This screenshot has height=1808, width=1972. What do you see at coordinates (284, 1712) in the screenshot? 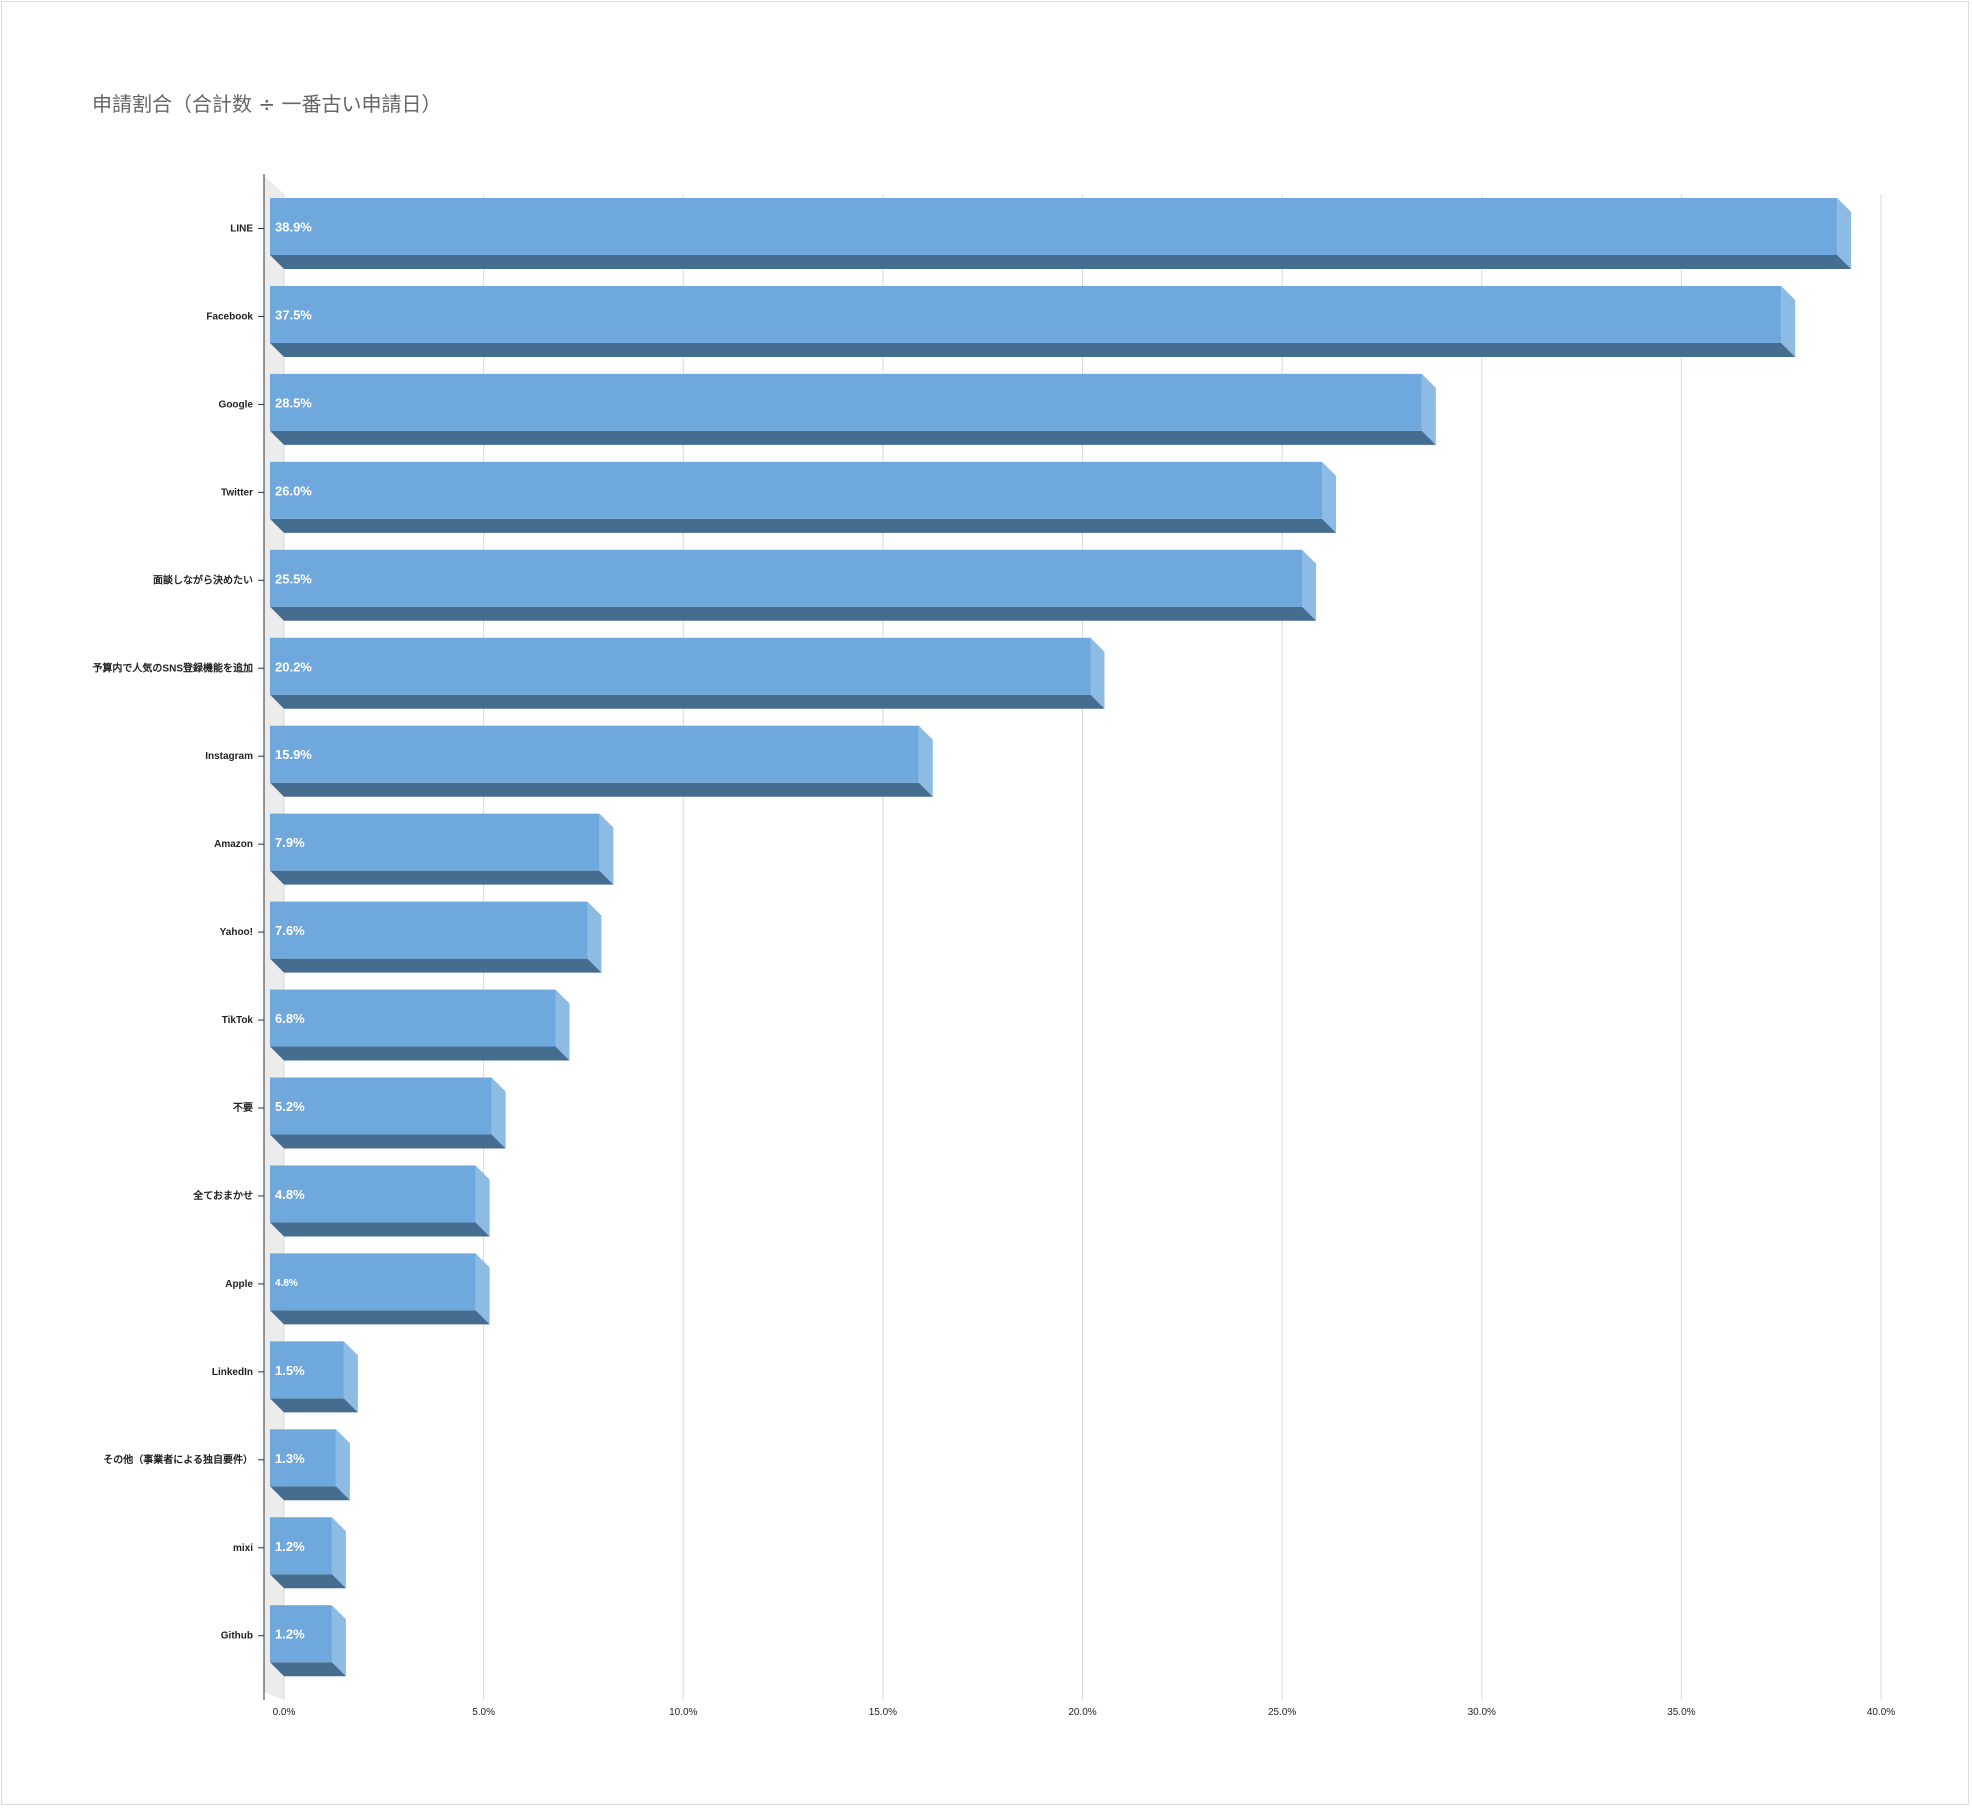
I see `x-tick-label: 0.0%` at bounding box center [284, 1712].